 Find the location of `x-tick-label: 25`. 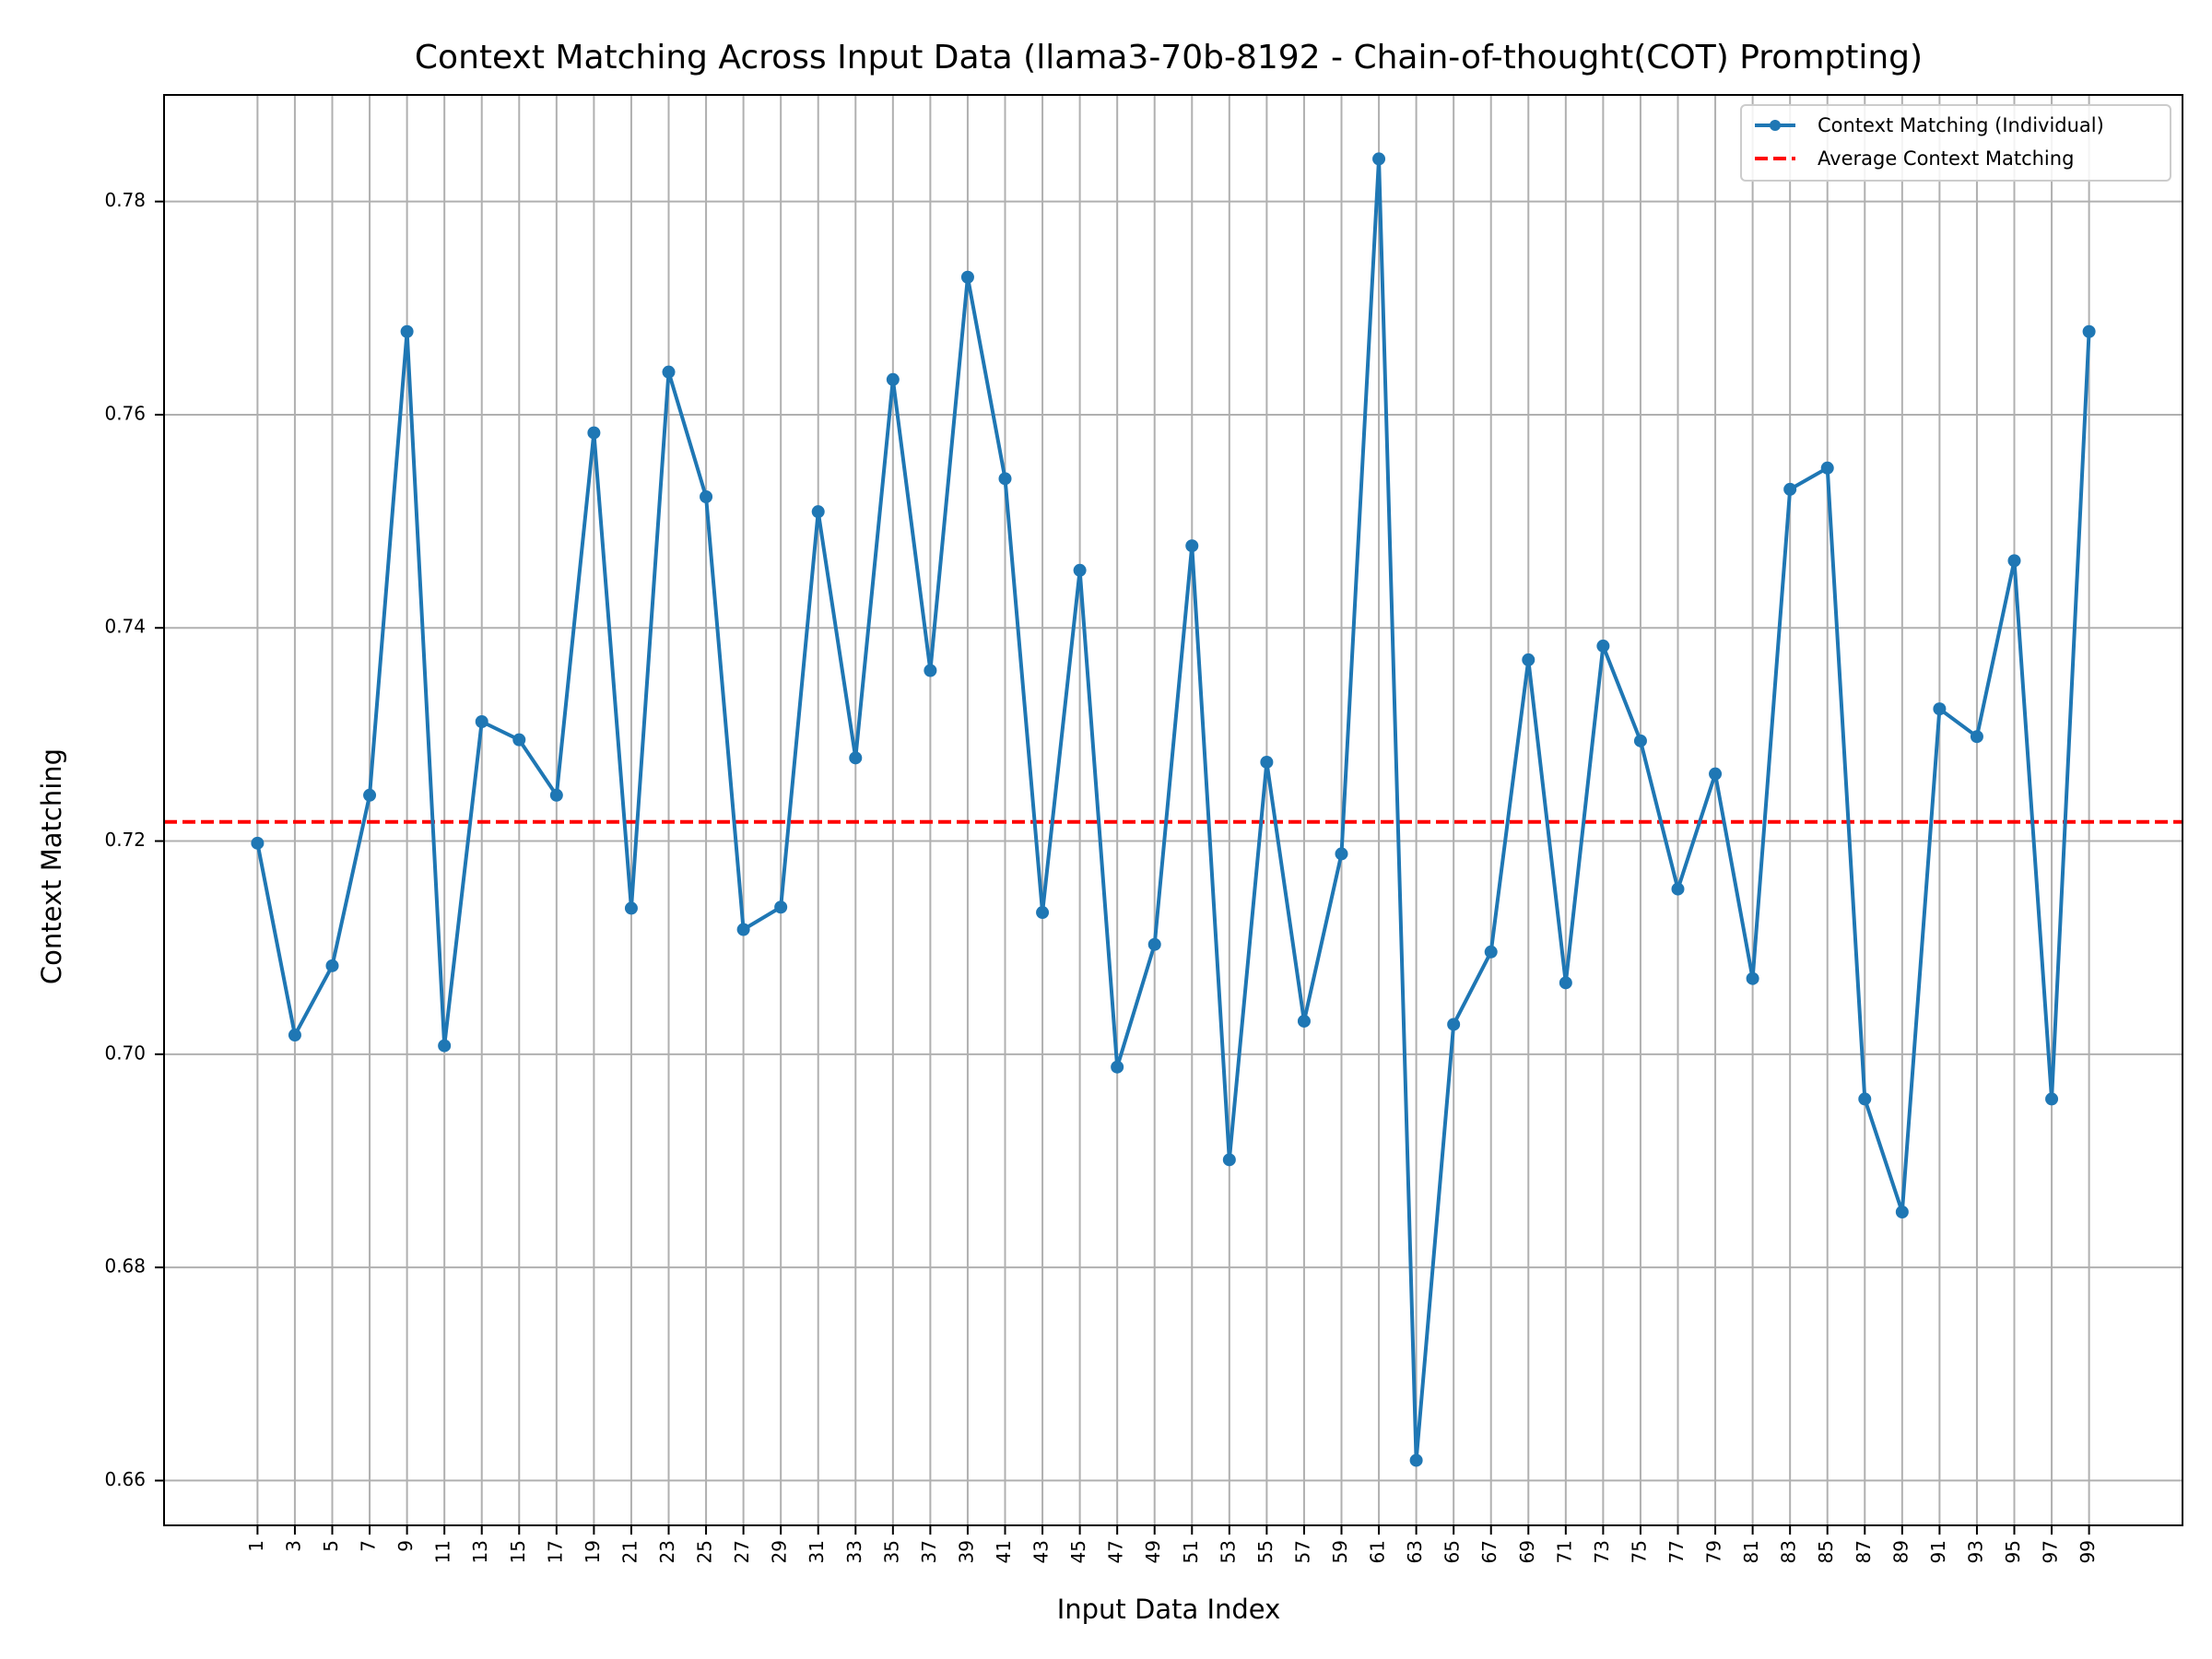

x-tick-label: 25 is located at coordinates (705, 1551).